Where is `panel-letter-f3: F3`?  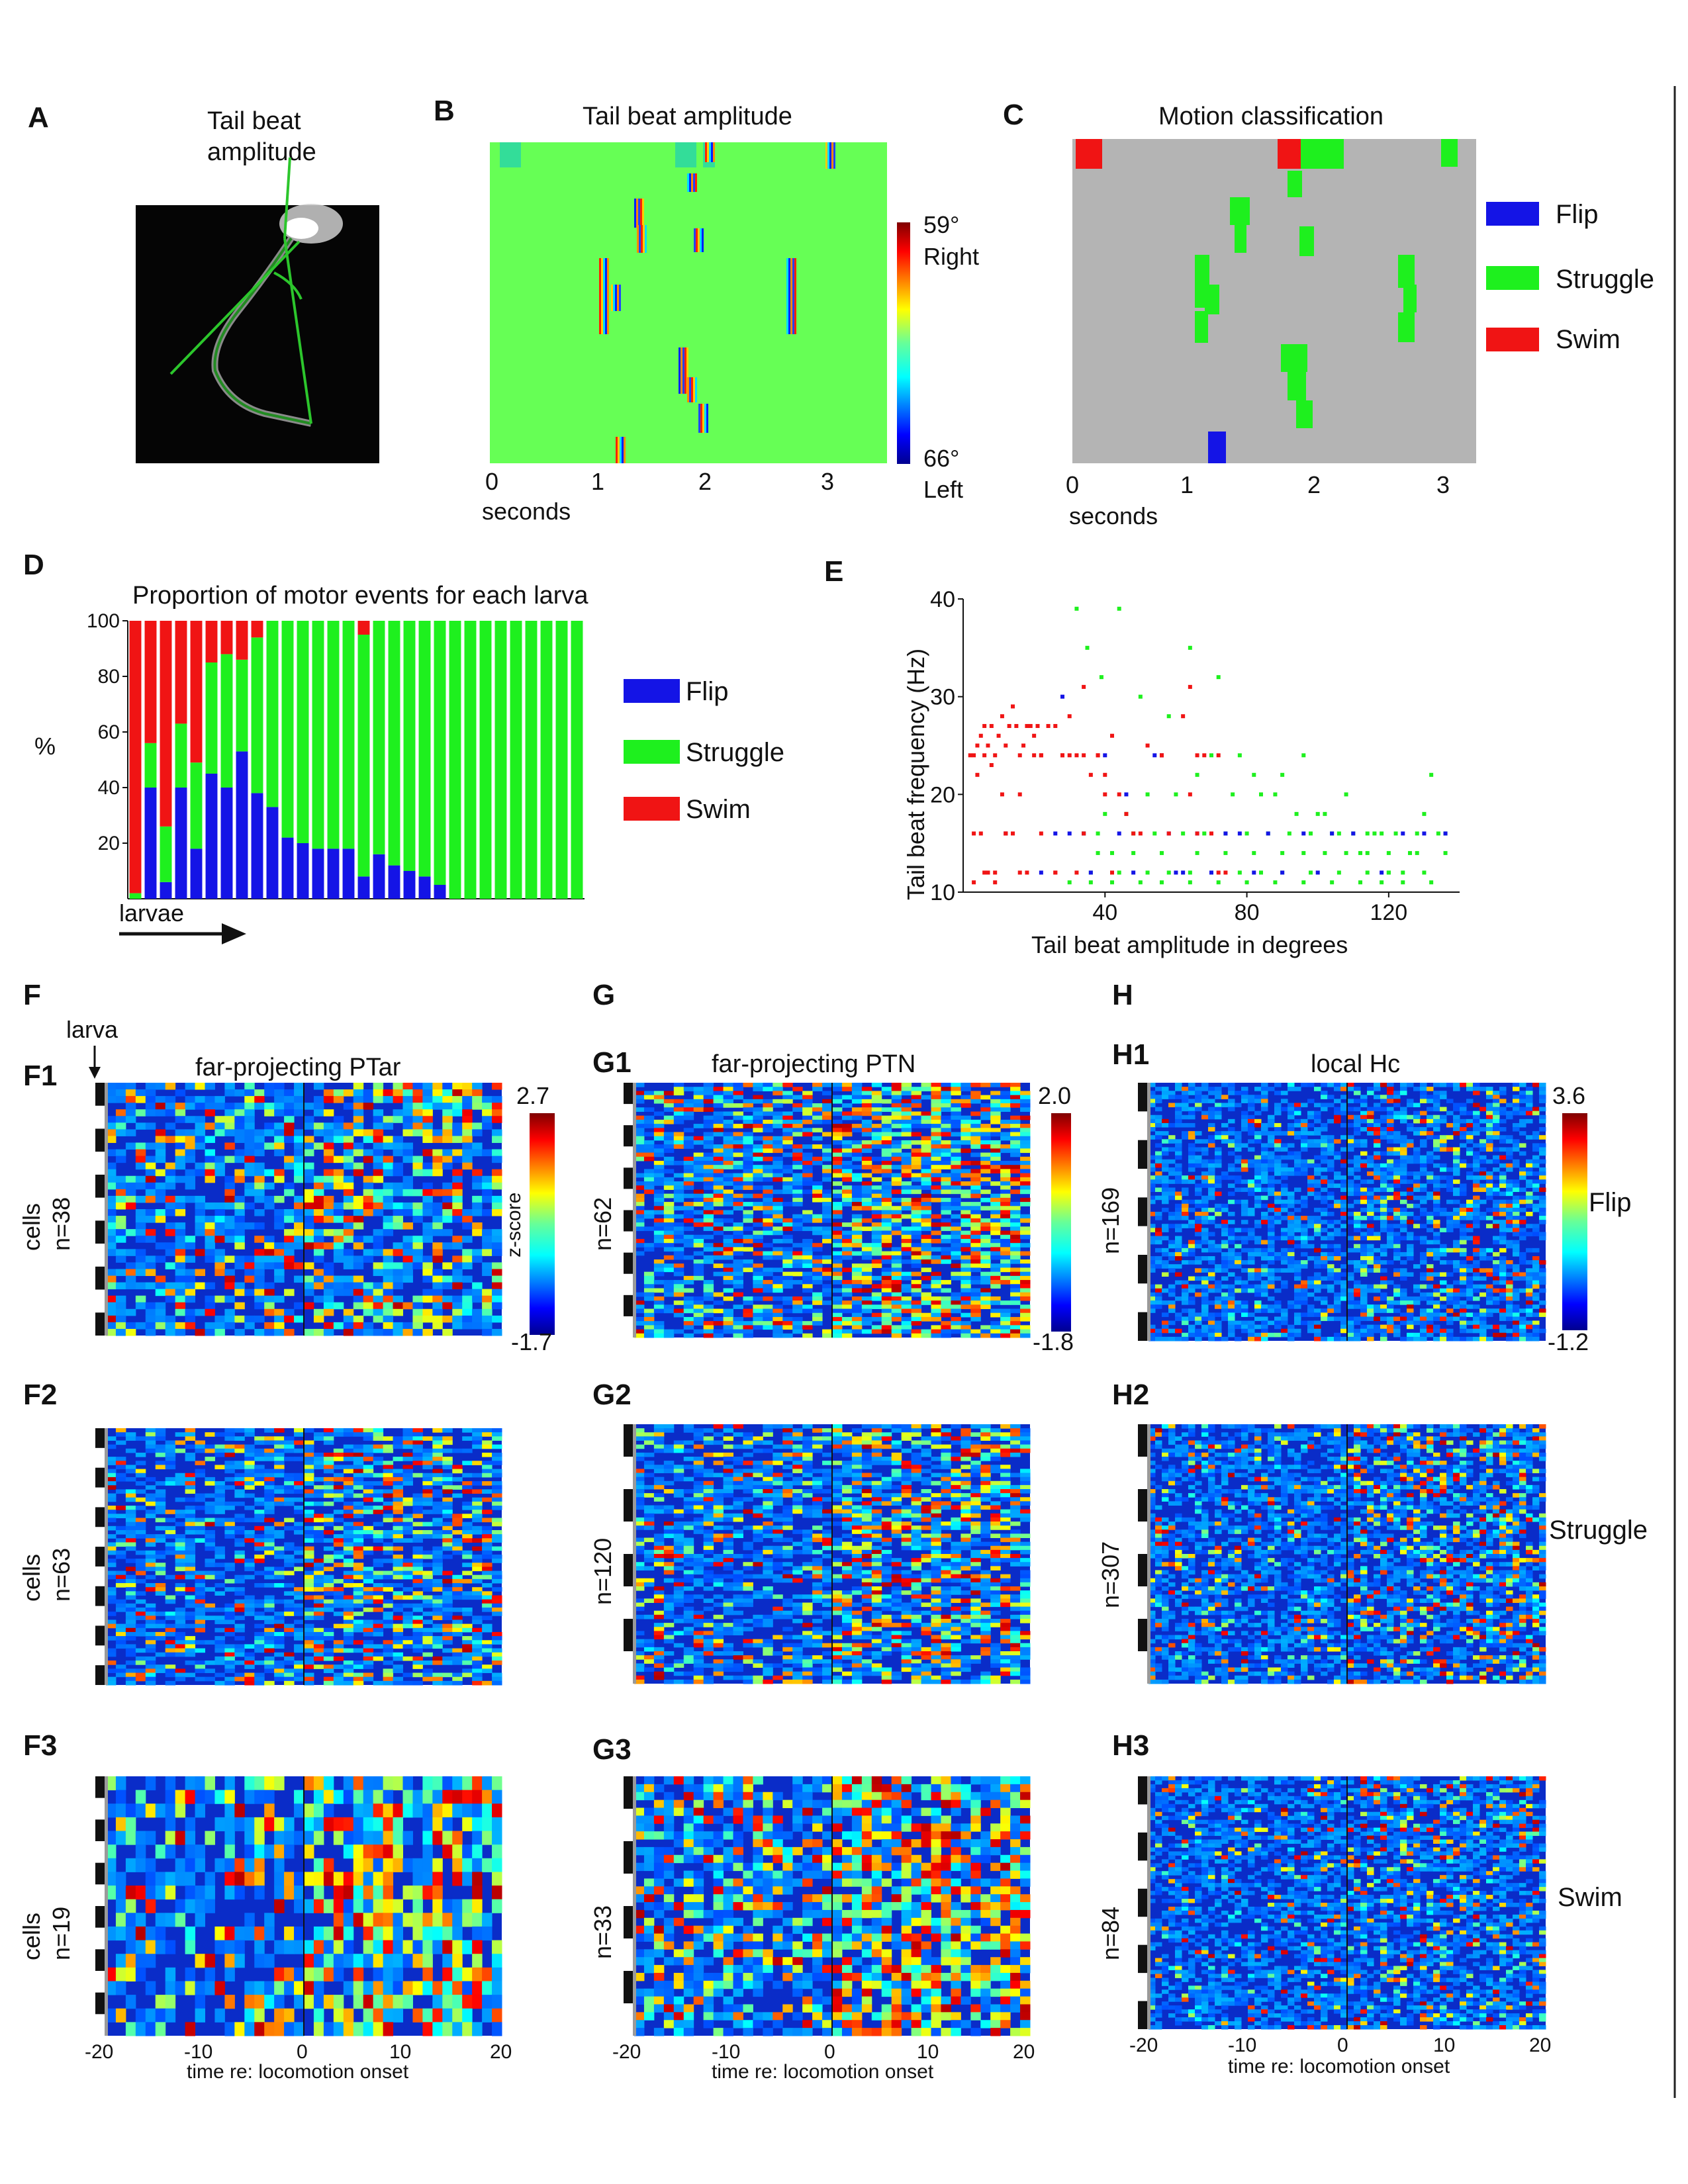
panel-letter-f3: F3 is located at coordinates (40, 1746).